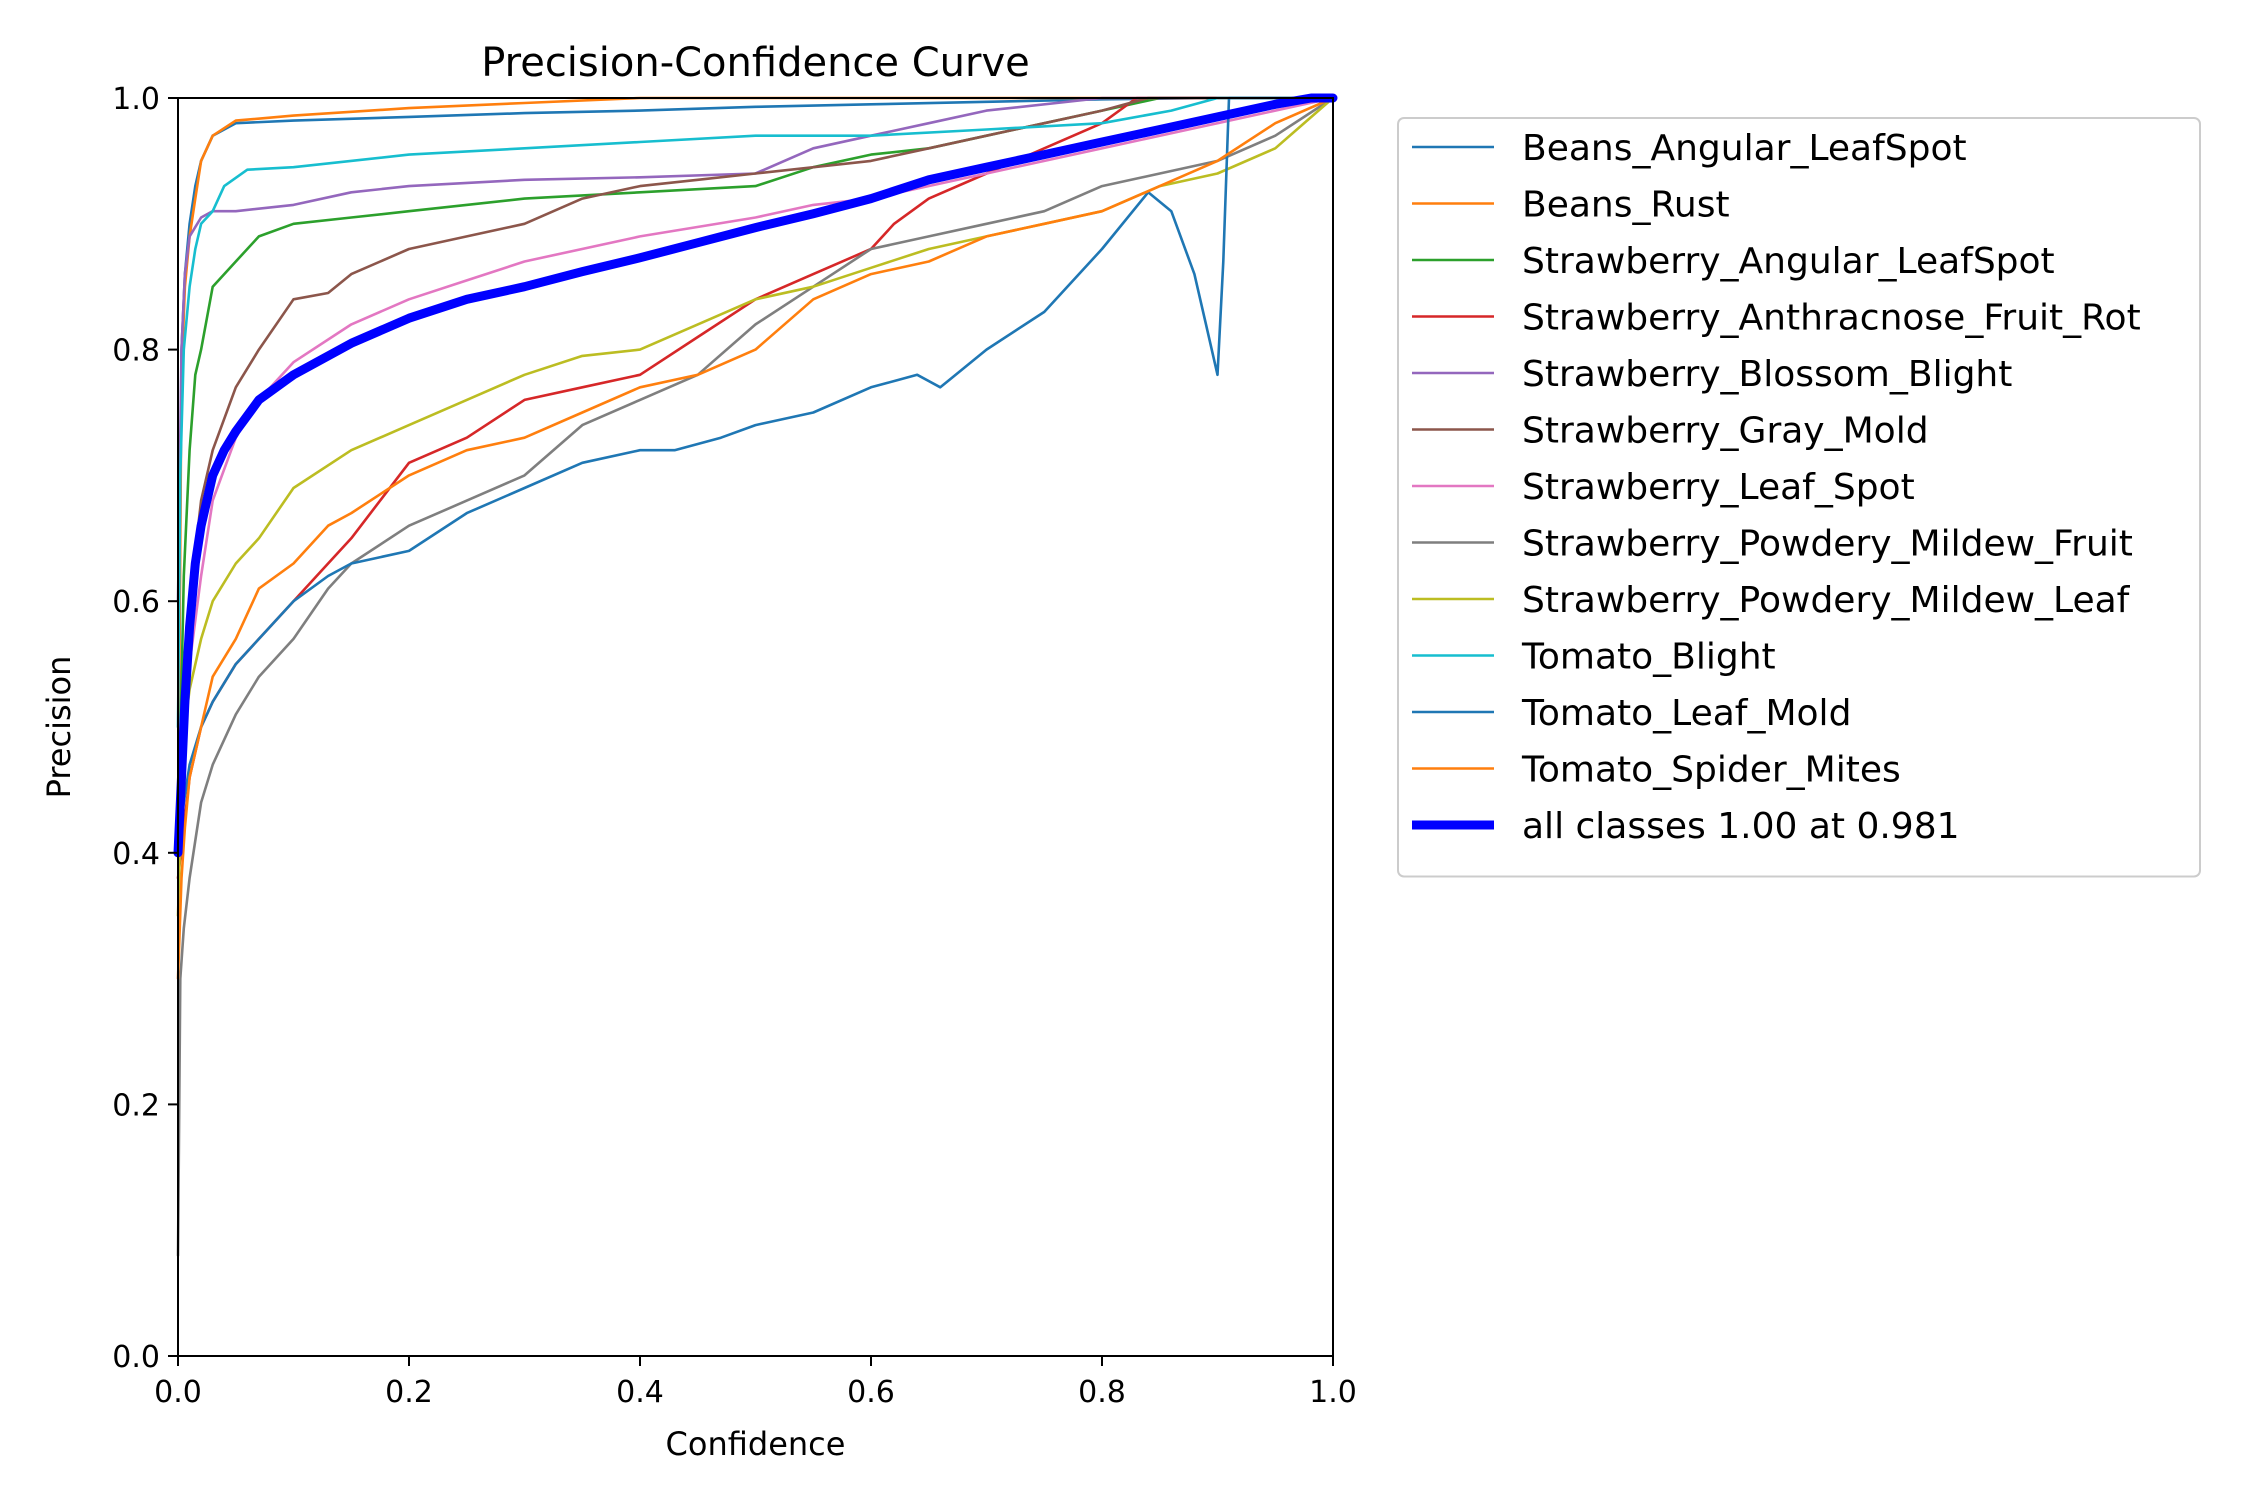 This screenshot has width=2250, height=1500. Describe the element at coordinates (755, 63) in the screenshot. I see `chart-title: Precision-Confidence Curve` at that location.